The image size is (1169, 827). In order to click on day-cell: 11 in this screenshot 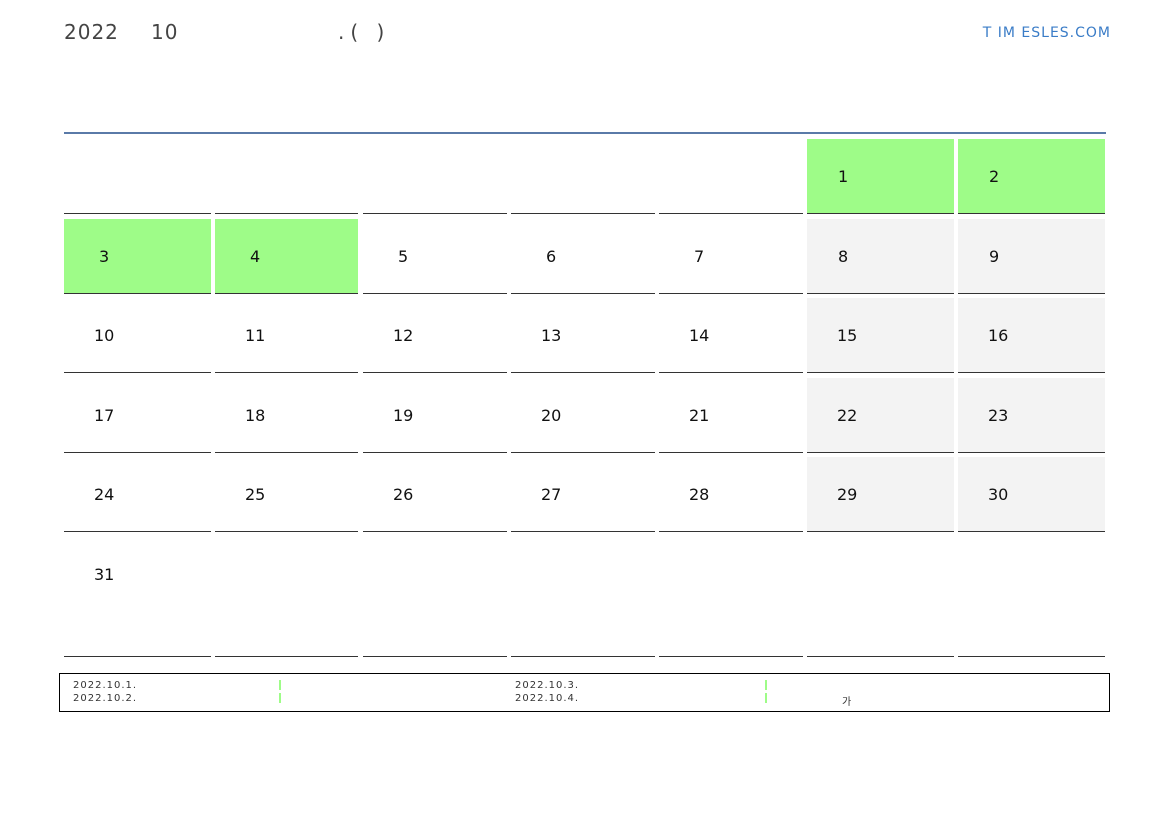, I will do `click(286, 335)`.